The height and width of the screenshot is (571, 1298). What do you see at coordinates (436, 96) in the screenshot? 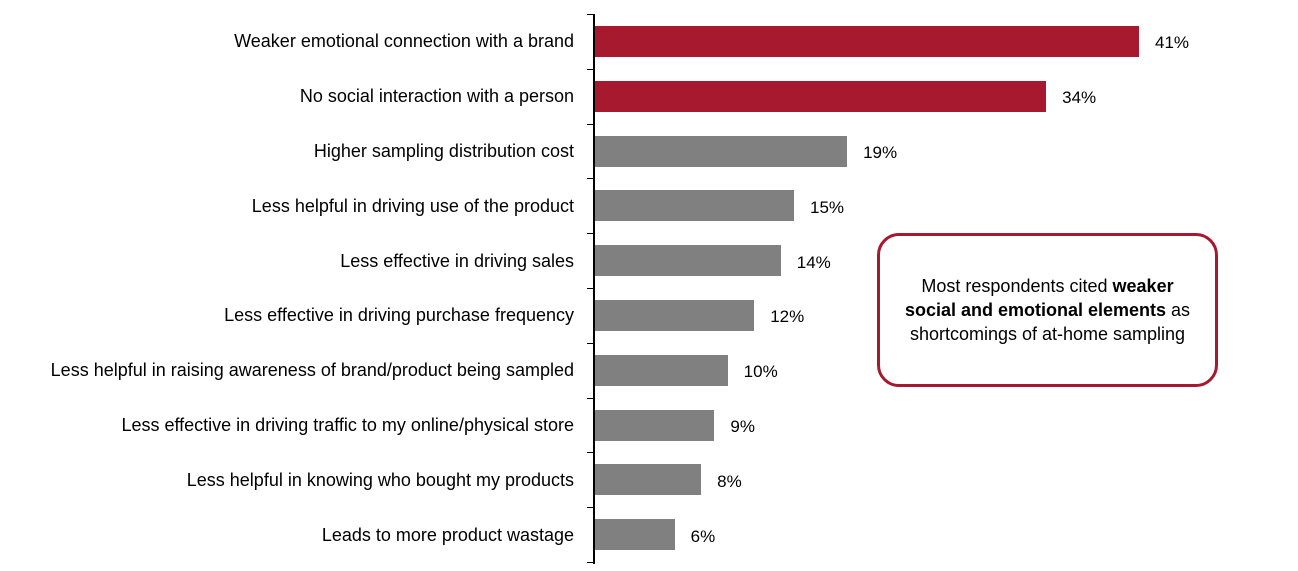
I see `category-label: No social interaction with a person` at bounding box center [436, 96].